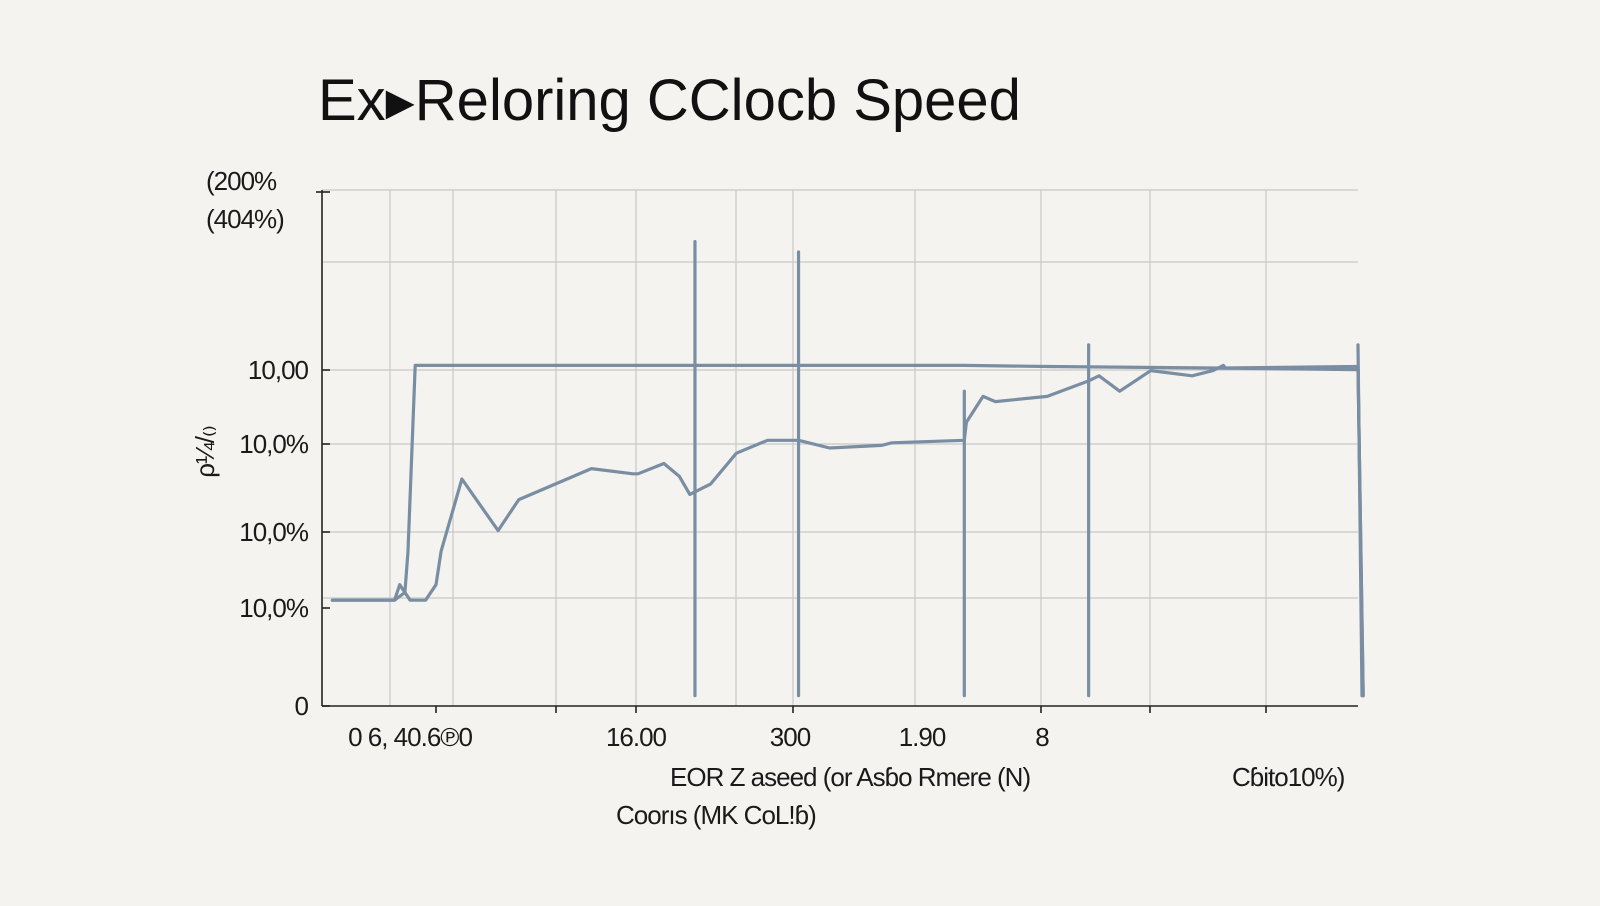  What do you see at coordinates (850, 777) in the screenshot?
I see `x-axis-label-line1: EOR Z aseed (or Asɓo Rmere (N)` at bounding box center [850, 777].